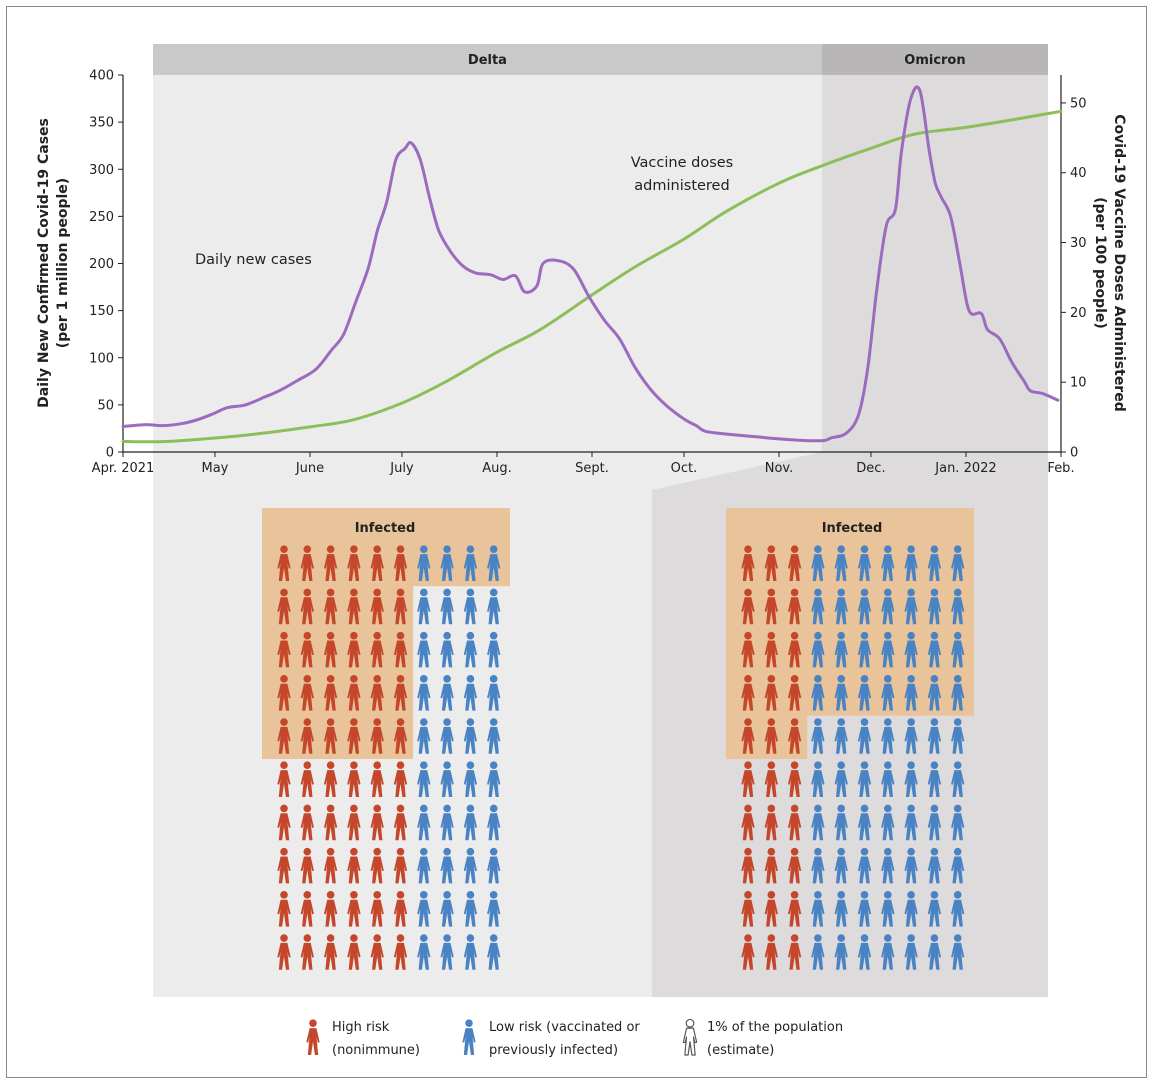 This screenshot has width=1155, height=1084. Describe the element at coordinates (1078, 243) in the screenshot. I see `y-right-tick-label: 30` at that location.